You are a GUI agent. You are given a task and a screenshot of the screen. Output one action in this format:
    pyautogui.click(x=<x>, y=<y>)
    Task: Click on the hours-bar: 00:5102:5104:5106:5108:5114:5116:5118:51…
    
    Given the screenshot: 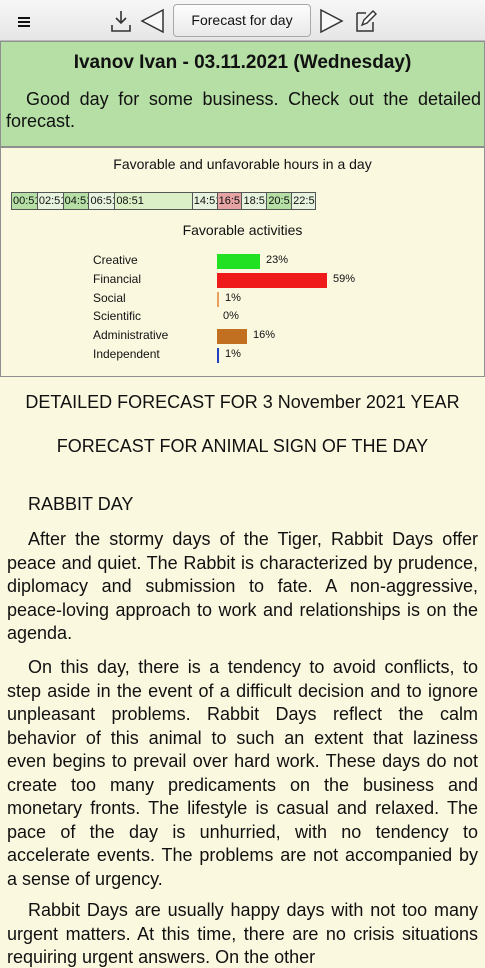 What is the action you would take?
    pyautogui.click(x=163, y=201)
    